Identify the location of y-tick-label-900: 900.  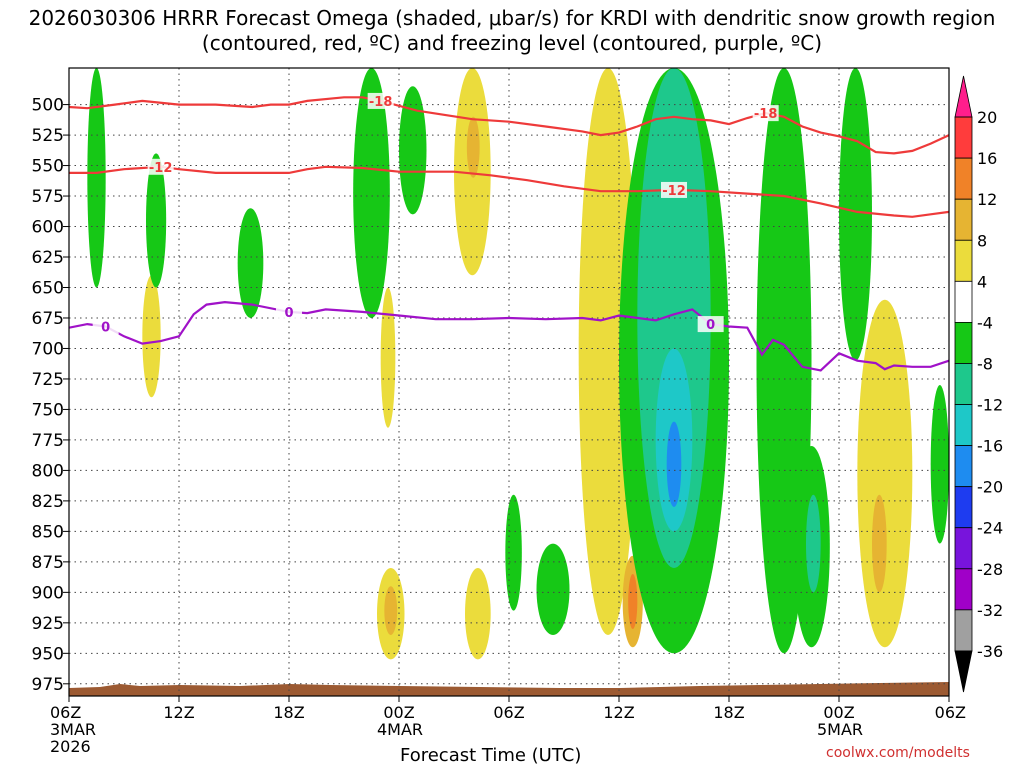
(48, 593).